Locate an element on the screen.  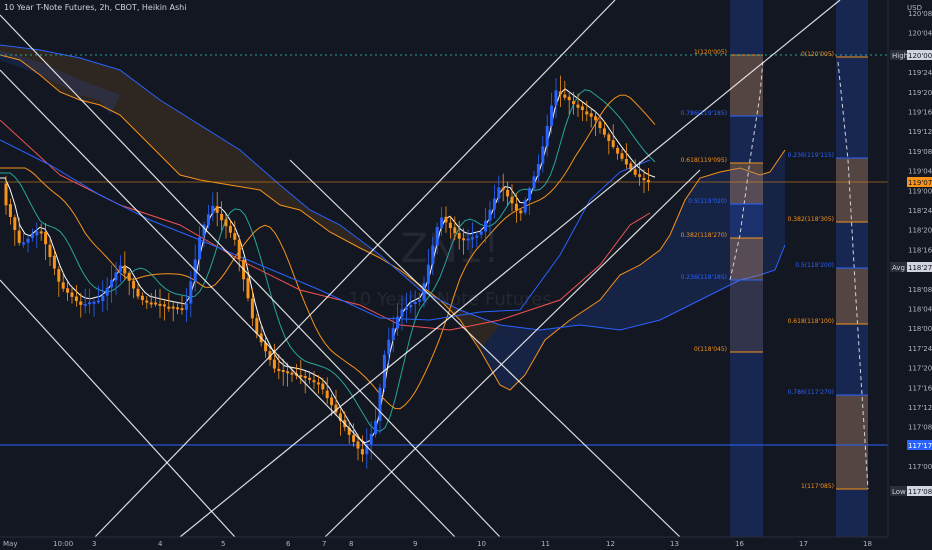
fib-right-label: 0.618(118'100) is located at coordinates (811, 321).